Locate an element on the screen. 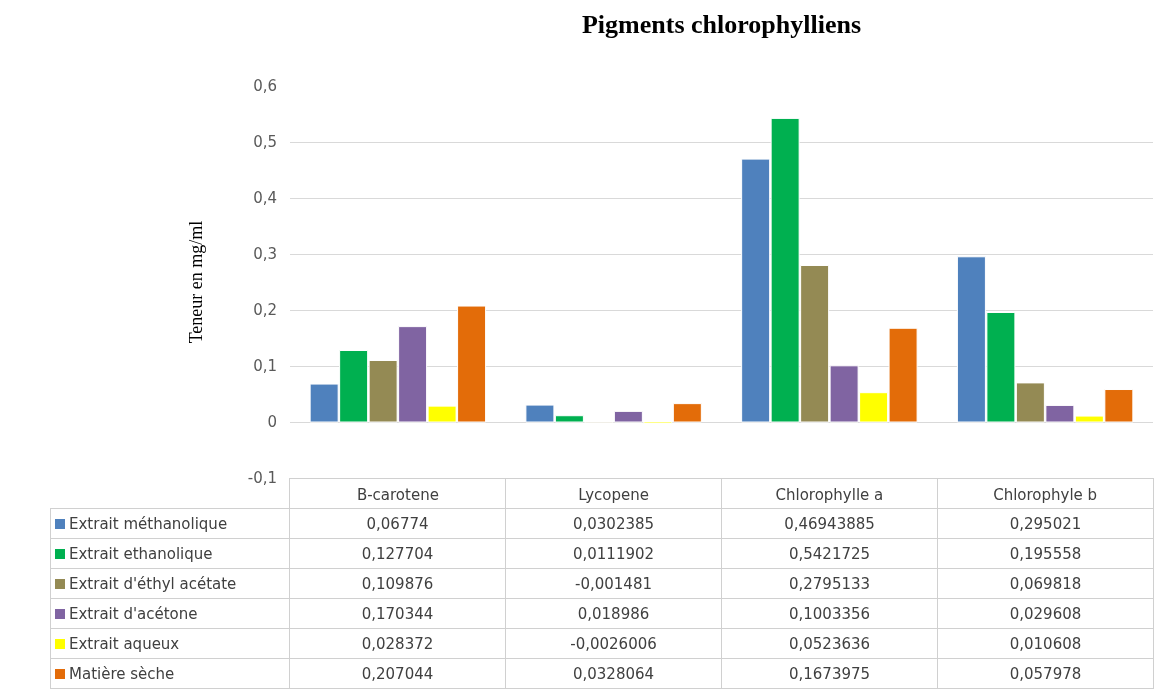  data-label: 0,018986 is located at coordinates (613, 613).